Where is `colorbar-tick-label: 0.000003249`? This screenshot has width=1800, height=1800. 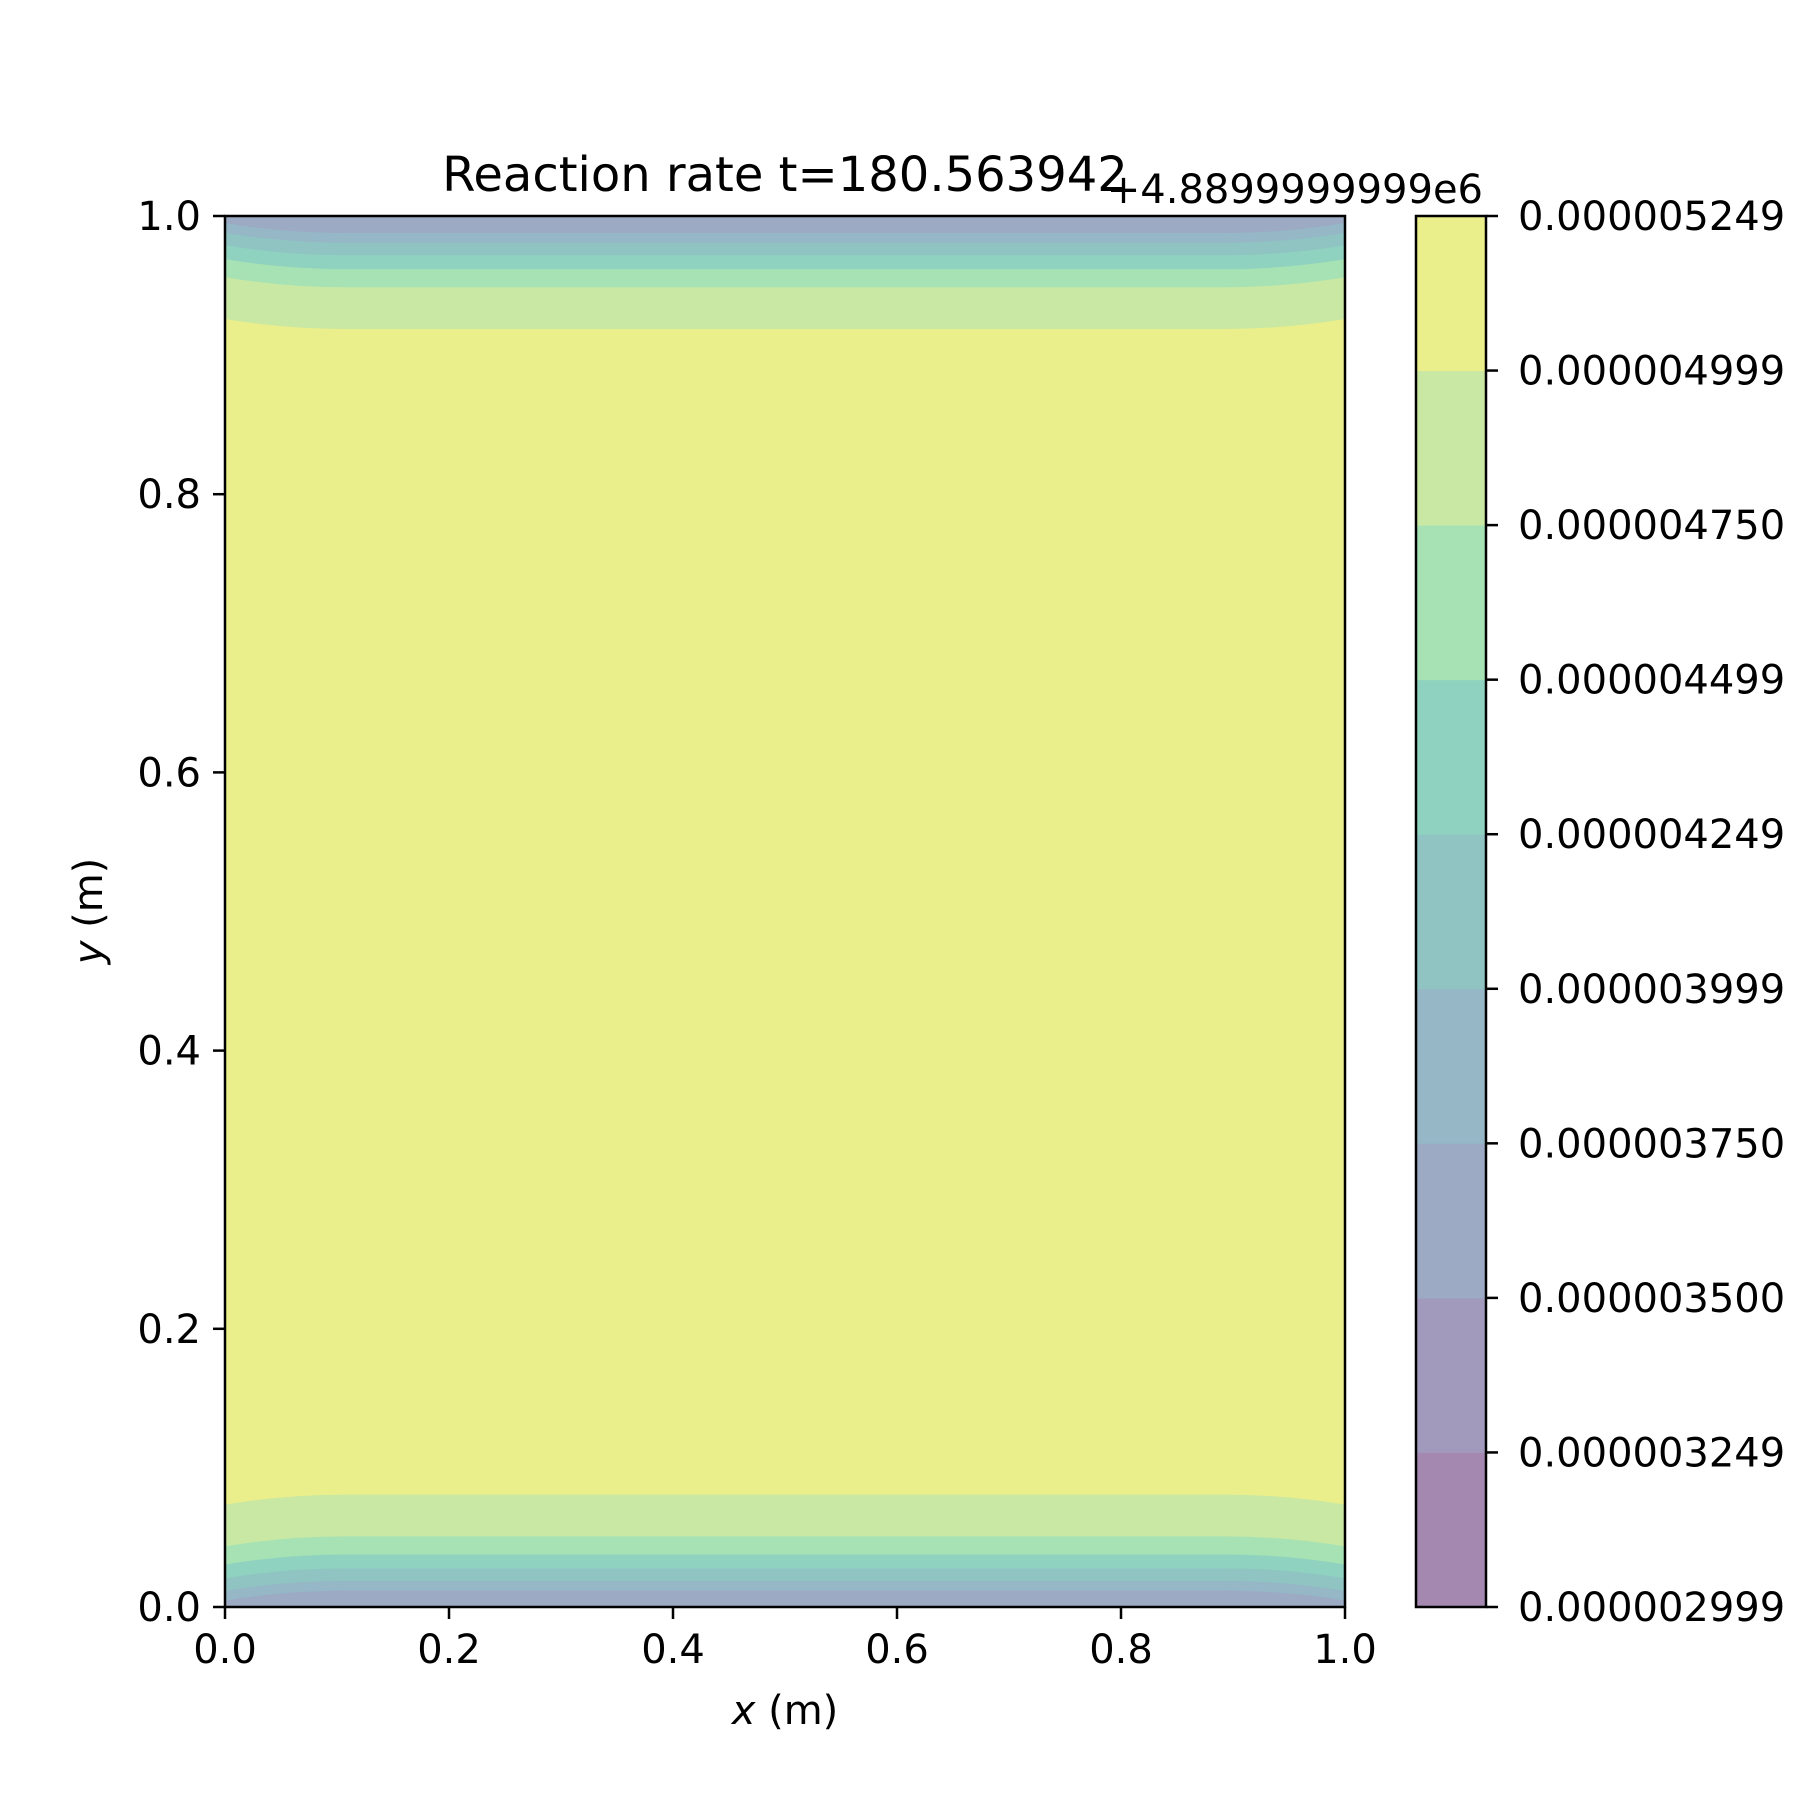
colorbar-tick-label: 0.000003249 is located at coordinates (1651, 1453).